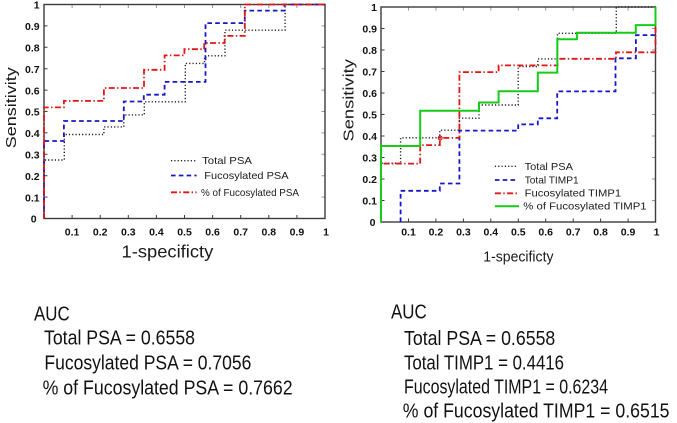 The width and height of the screenshot is (677, 423). Describe the element at coordinates (573, 194) in the screenshot. I see `svg-text: Fucosylated TIMP1` at that location.